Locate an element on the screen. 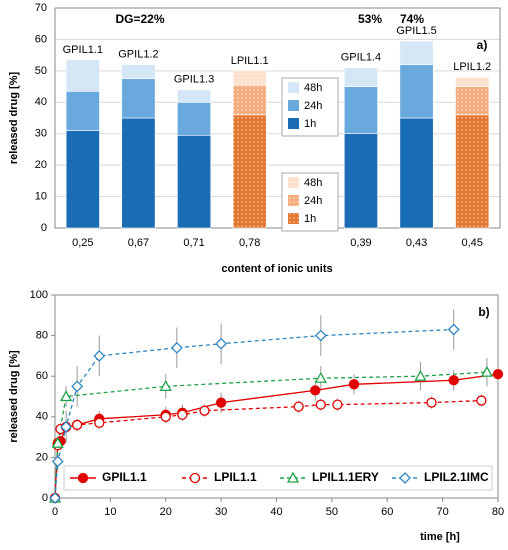 The width and height of the screenshot is (508, 550). x-tick-label: 0,78 is located at coordinates (249, 243).